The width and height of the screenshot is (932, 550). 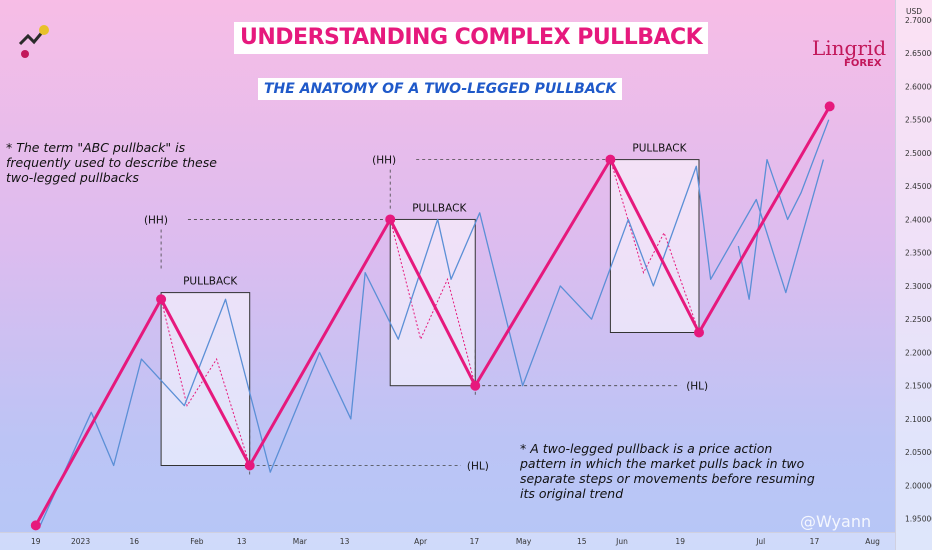 I want to click on x-tick-label: Mar, so click(x=300, y=541).